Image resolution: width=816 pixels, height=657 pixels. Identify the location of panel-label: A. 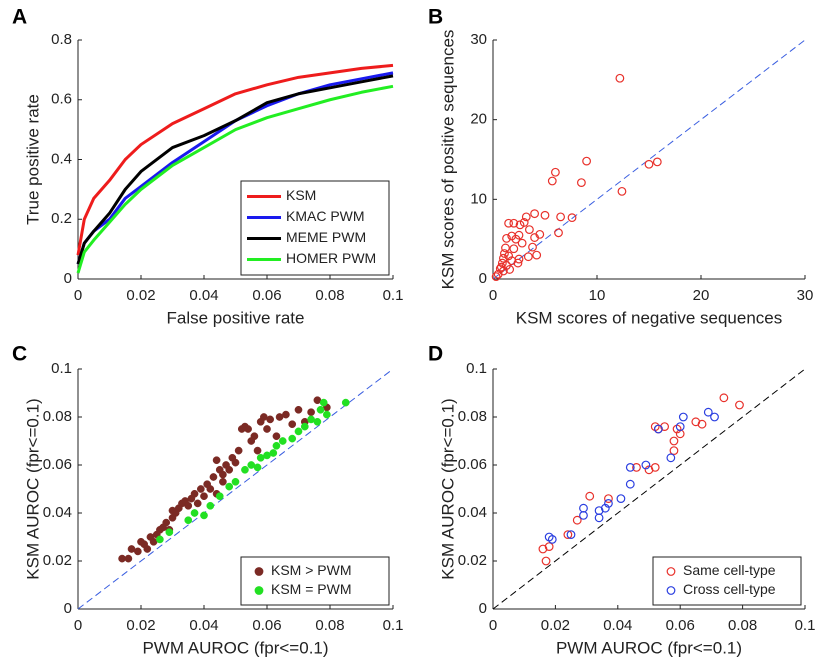
(19, 17).